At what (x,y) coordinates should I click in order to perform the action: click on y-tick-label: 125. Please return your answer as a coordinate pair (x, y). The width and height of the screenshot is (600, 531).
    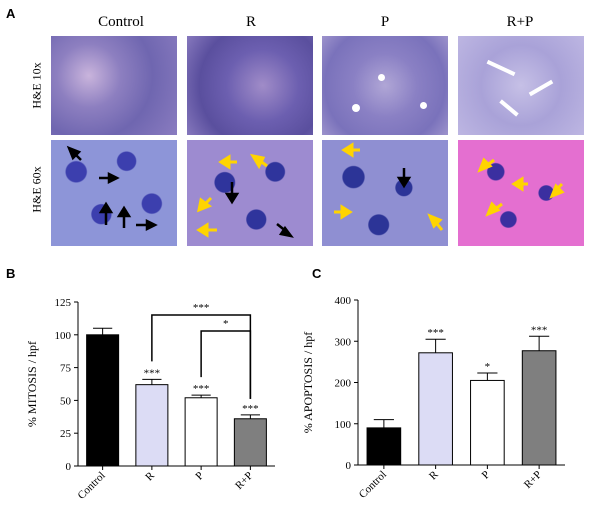
    Looking at the image, I should click on (63, 303).